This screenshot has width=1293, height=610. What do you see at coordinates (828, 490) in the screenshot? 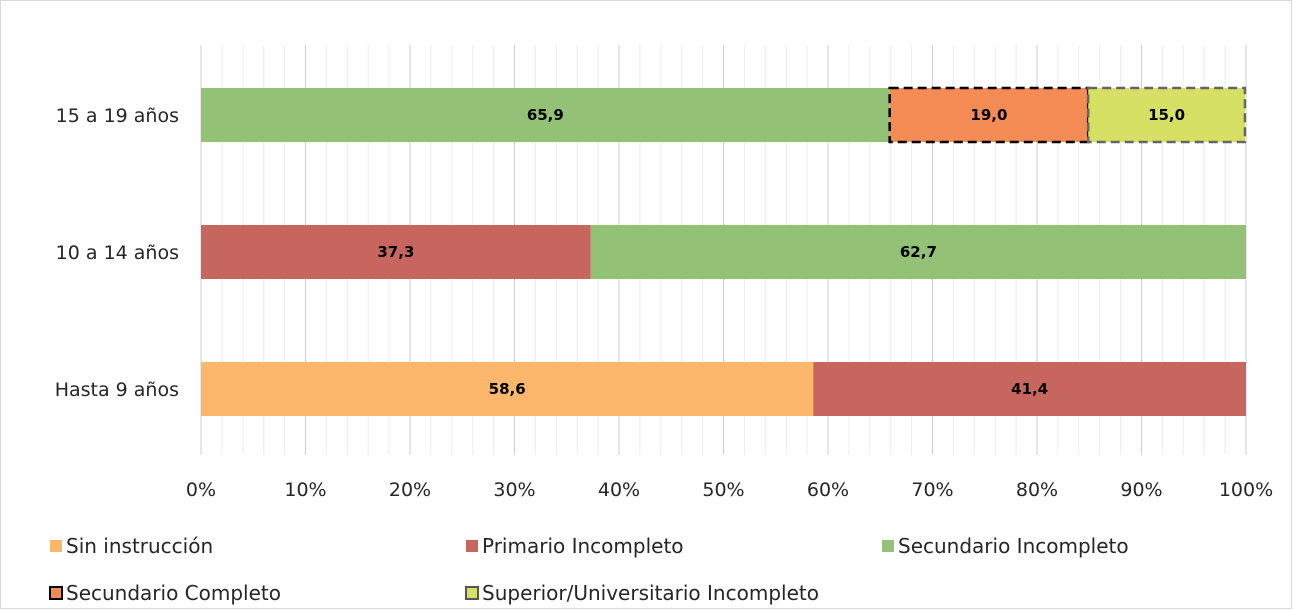
I see `x-tick-label: 60%` at bounding box center [828, 490].